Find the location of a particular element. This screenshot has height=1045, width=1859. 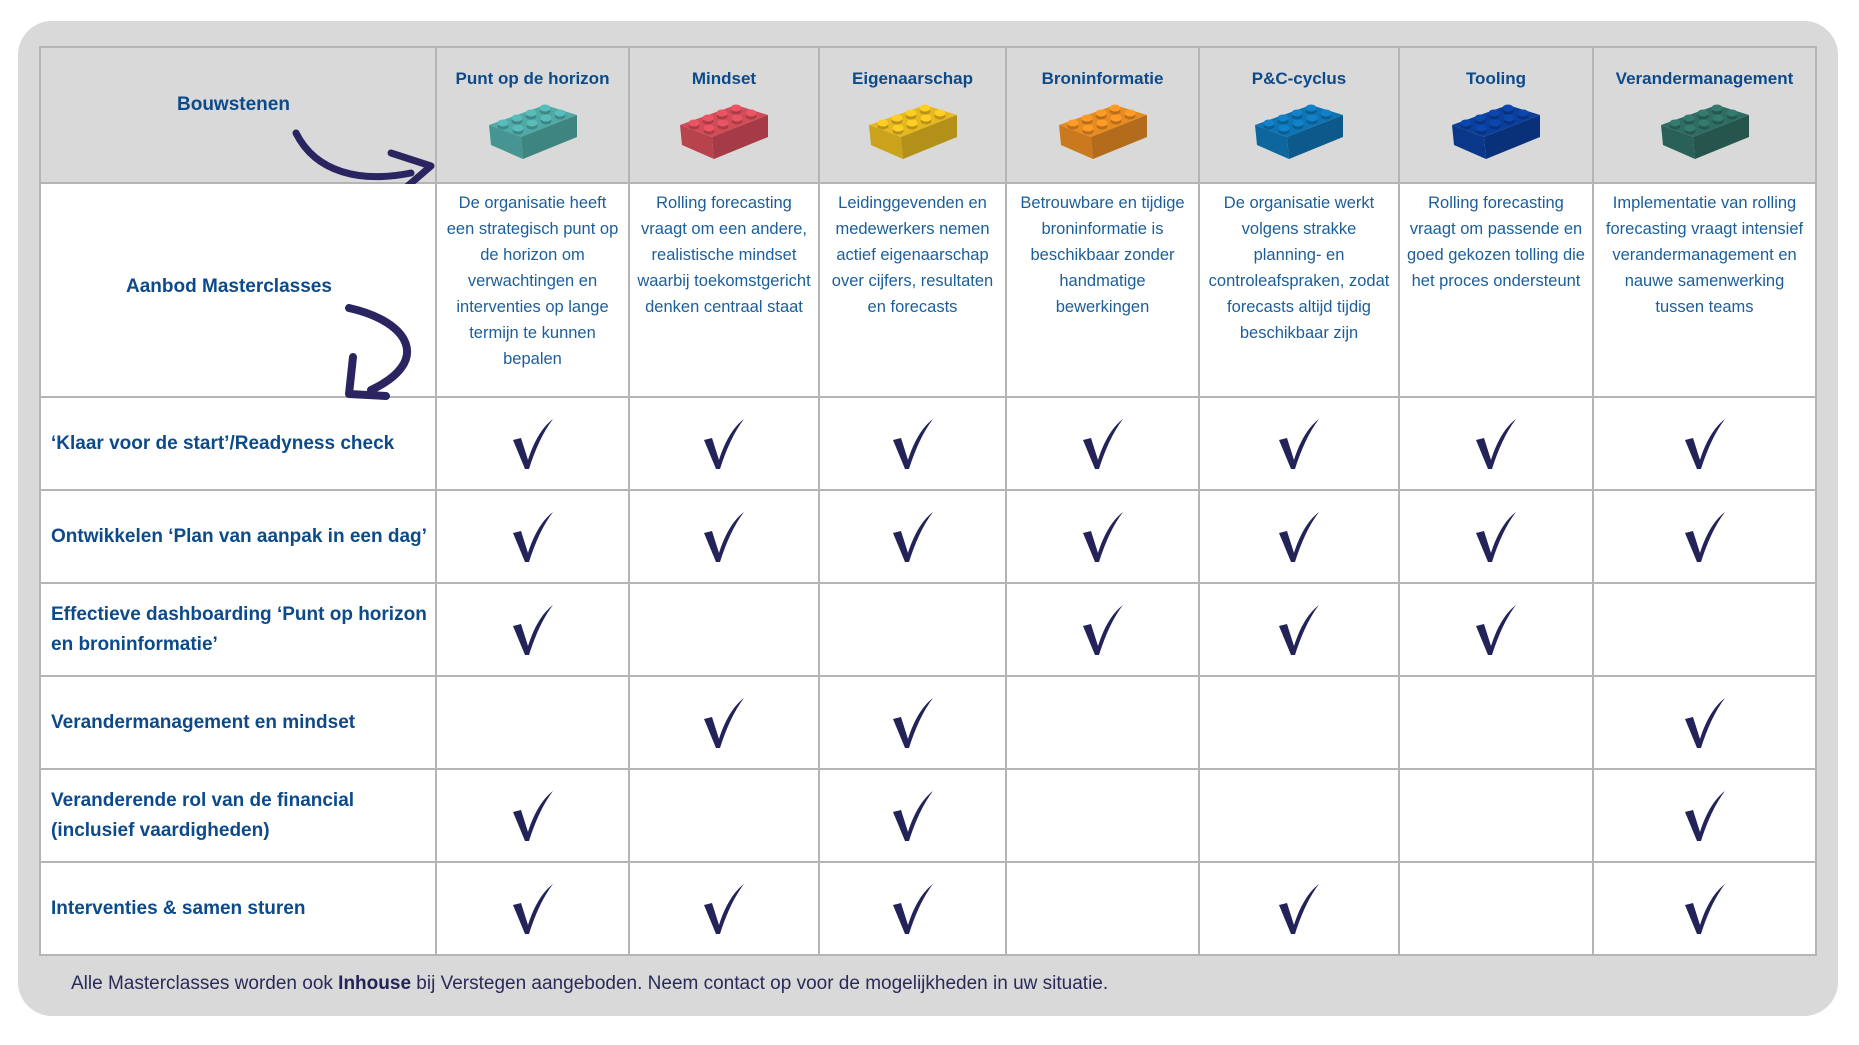

column-title: Punt op de horizon is located at coordinates (532, 78).